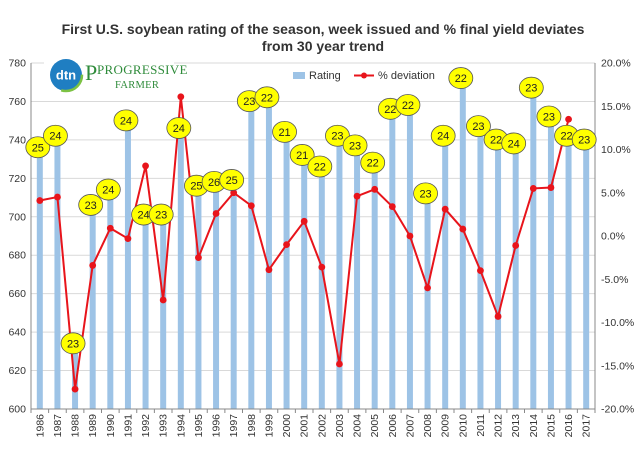  Describe the element at coordinates (92, 310) in the screenshot. I see `bar-rating-1989` at that location.